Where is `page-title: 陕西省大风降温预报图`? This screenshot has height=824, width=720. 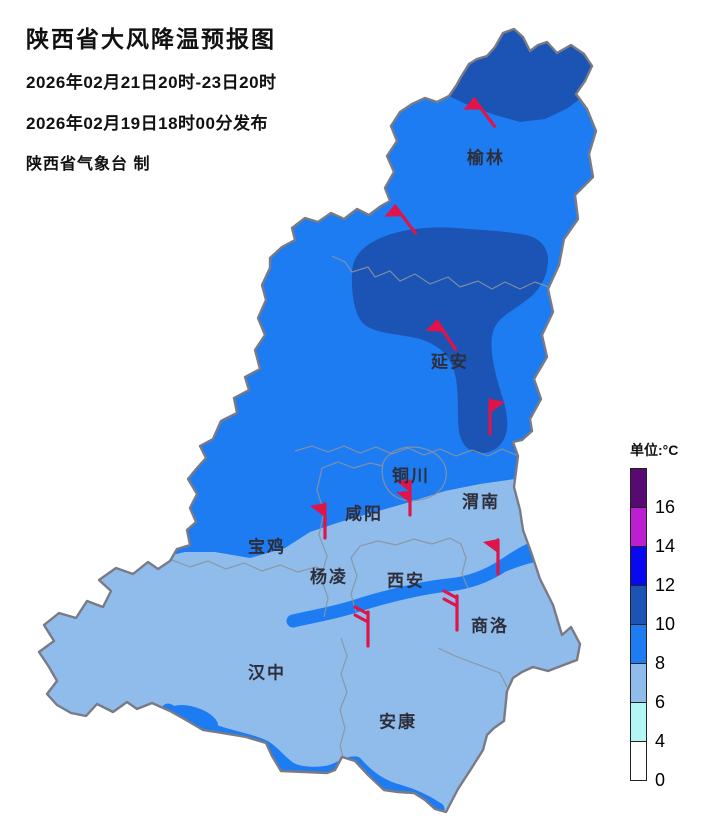
page-title: 陕西省大风降温预报图 is located at coordinates (151, 39).